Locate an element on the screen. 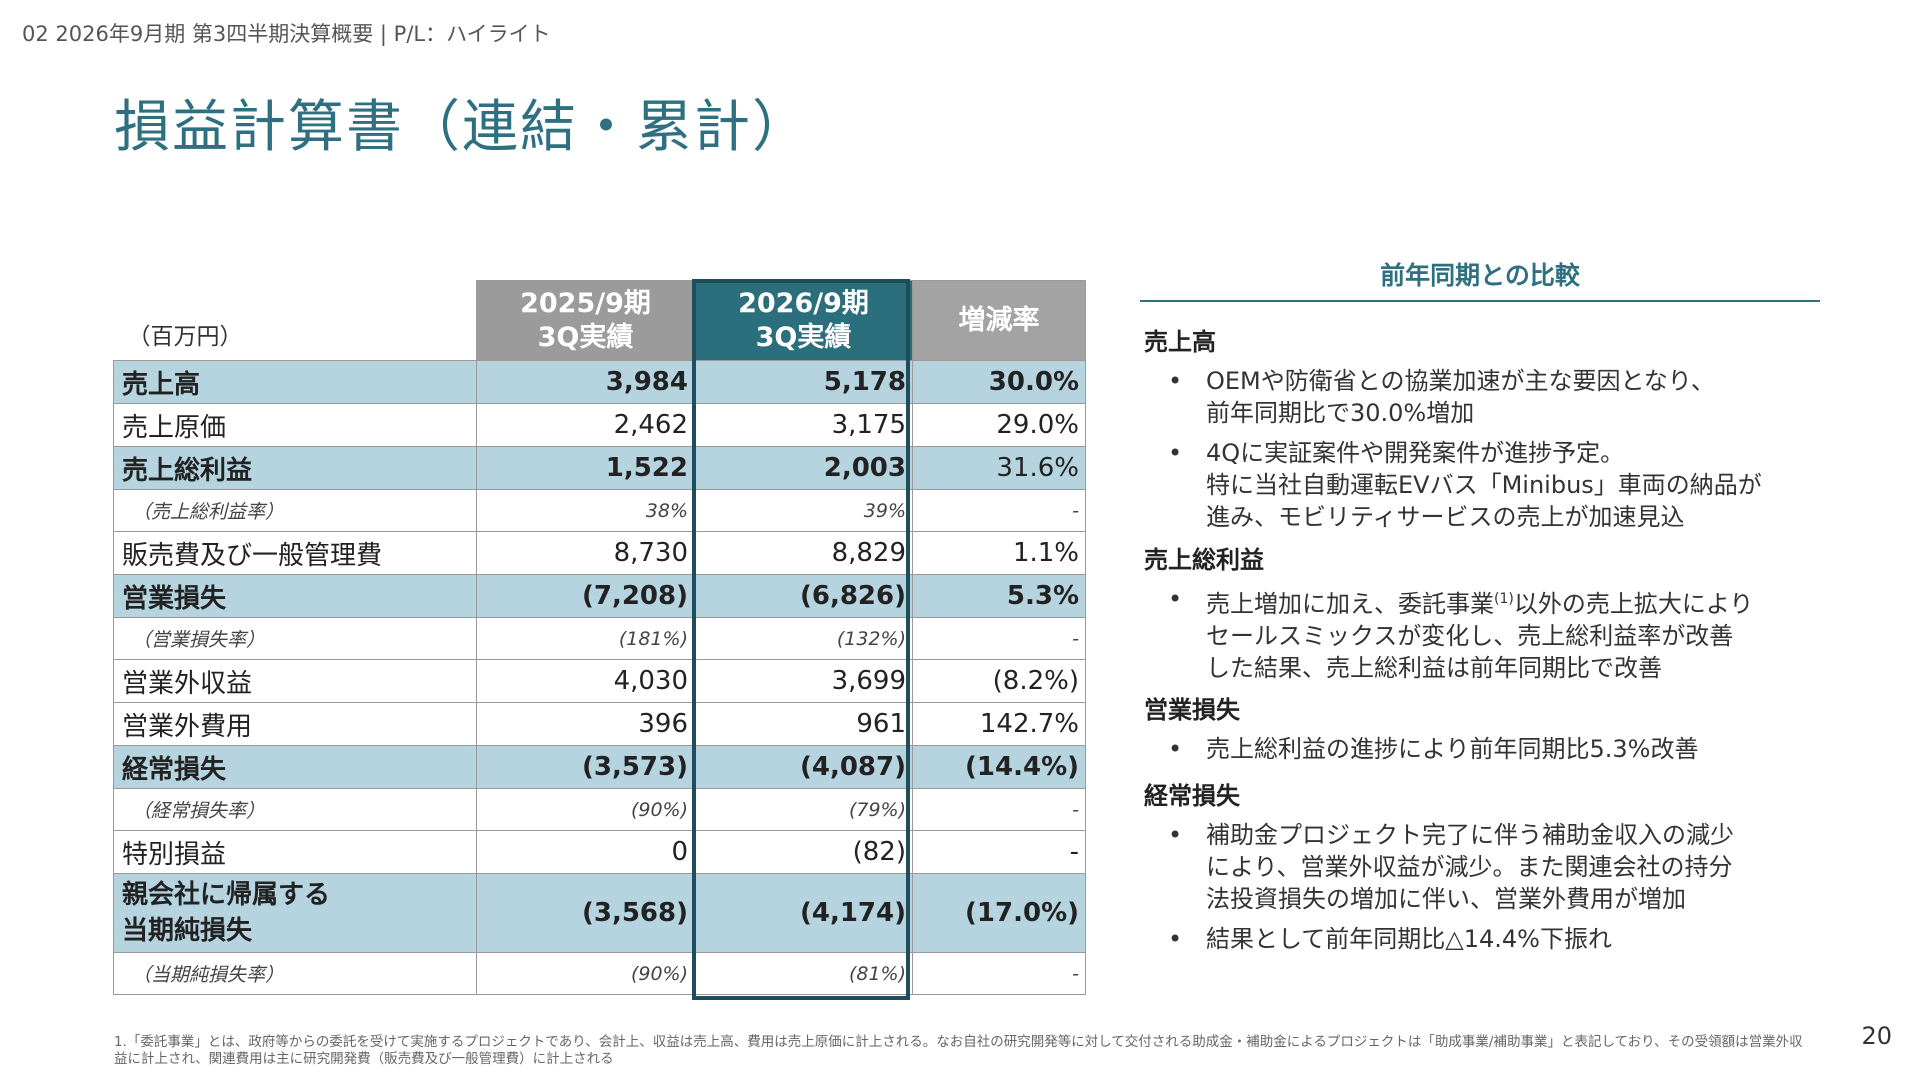  prev-value: 3,984 is located at coordinates (585, 382).